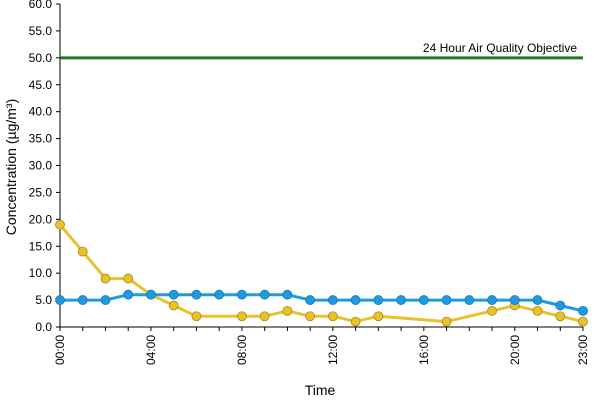 The image size is (600, 400). What do you see at coordinates (321, 50) in the screenshot?
I see `reference-line-group: 24 Hour Air Quality Objective` at bounding box center [321, 50].